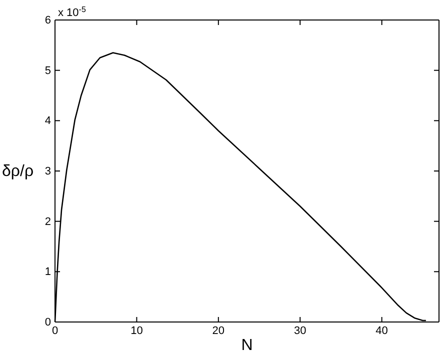 The width and height of the screenshot is (443, 354). What do you see at coordinates (47, 70) in the screenshot?
I see `y-tick-label: 5` at bounding box center [47, 70].